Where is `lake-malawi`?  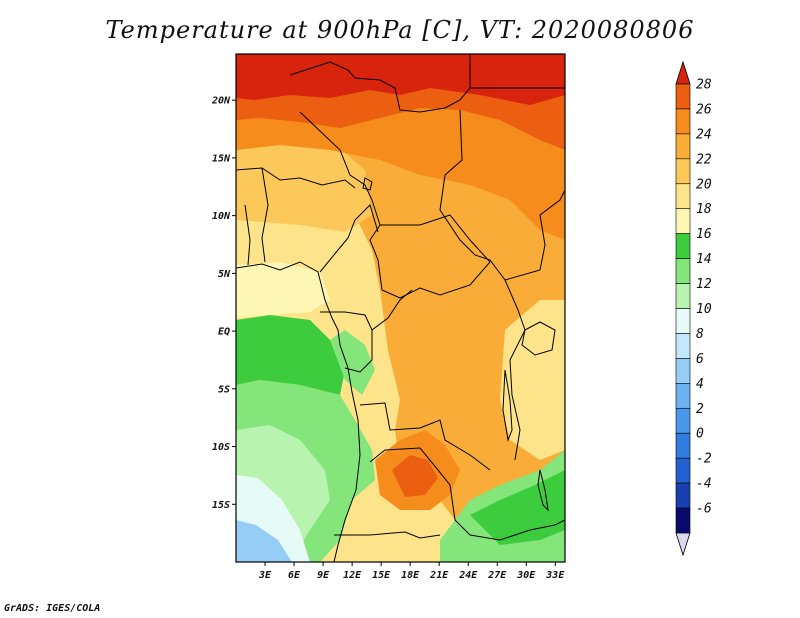
lake-malawi is located at coordinates (543, 490).